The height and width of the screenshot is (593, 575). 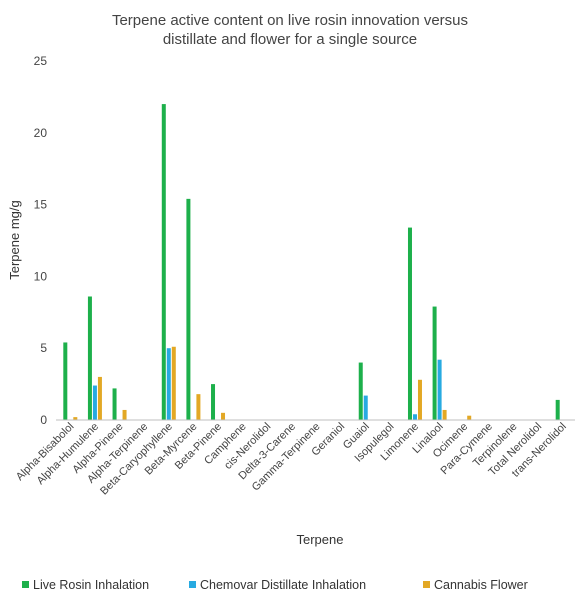 I want to click on y-axis-title: Terpene mg/g, so click(x=14, y=240).